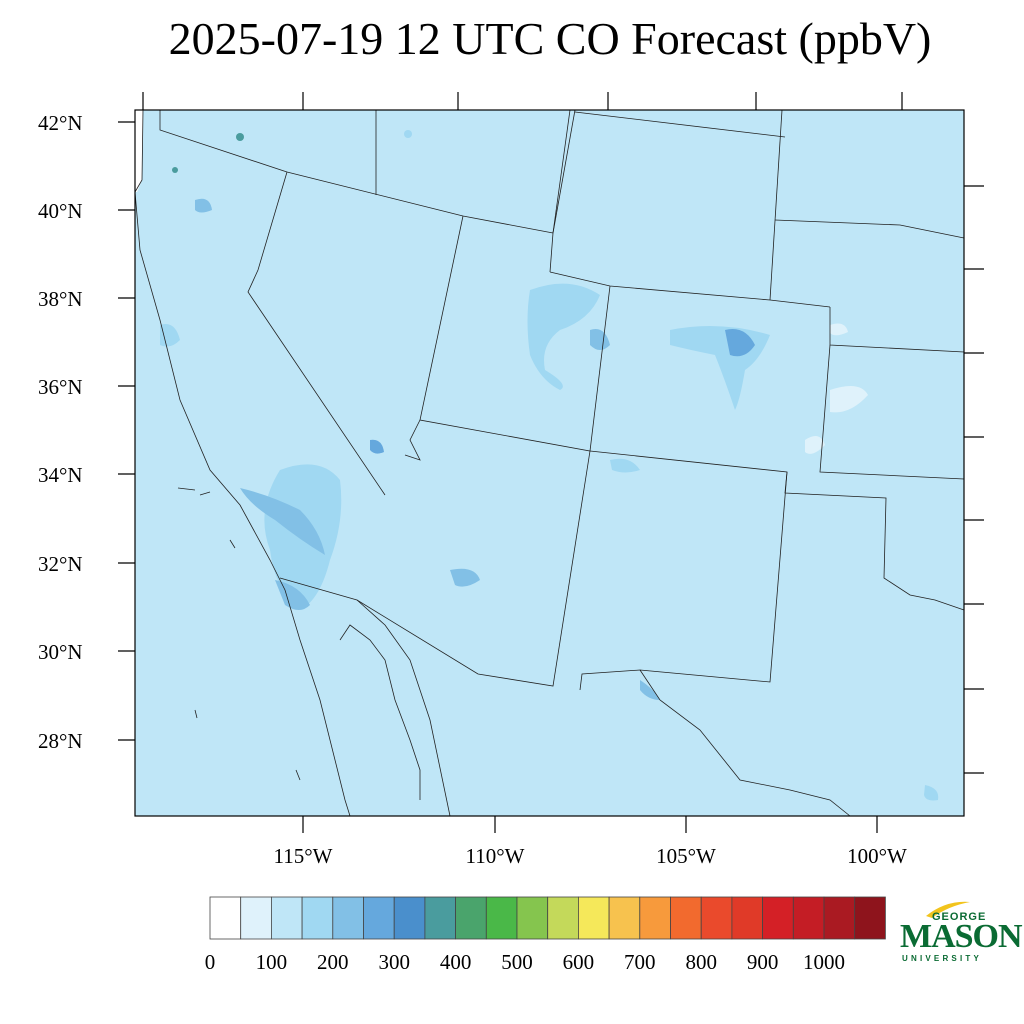 The height and width of the screenshot is (1024, 1024). I want to click on logo-line2: MASON, so click(961, 936).